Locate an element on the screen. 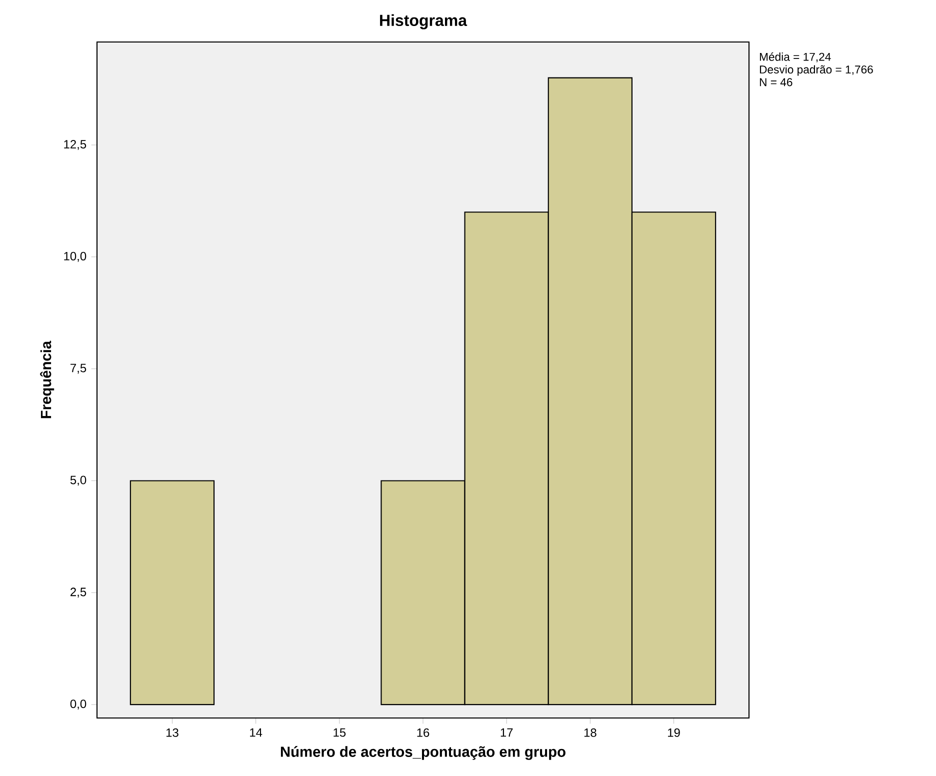  x-tick-label: 17 is located at coordinates (506, 732).